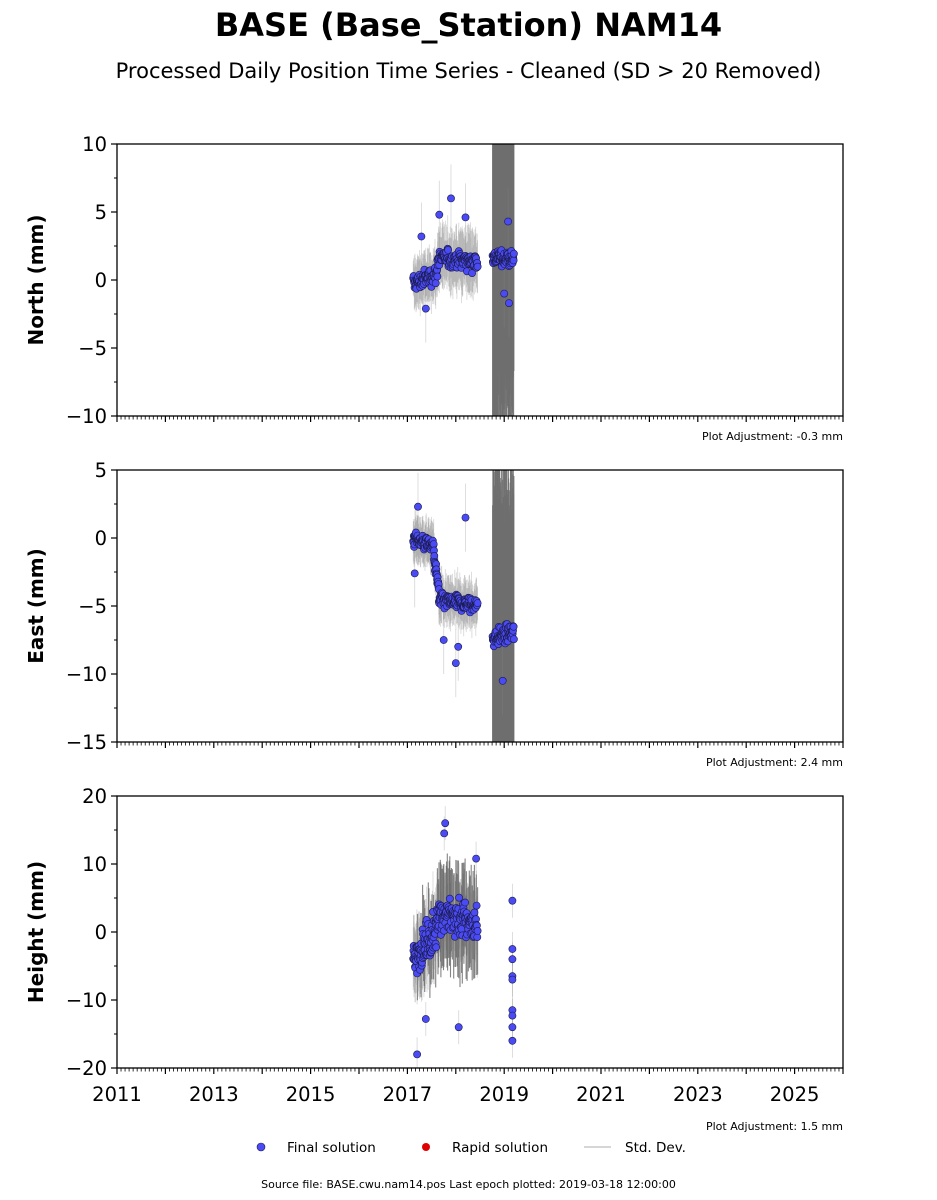 The height and width of the screenshot is (1200, 937). What do you see at coordinates (36, 279) in the screenshot?
I see `north-axis-label: North (mm)` at bounding box center [36, 279].